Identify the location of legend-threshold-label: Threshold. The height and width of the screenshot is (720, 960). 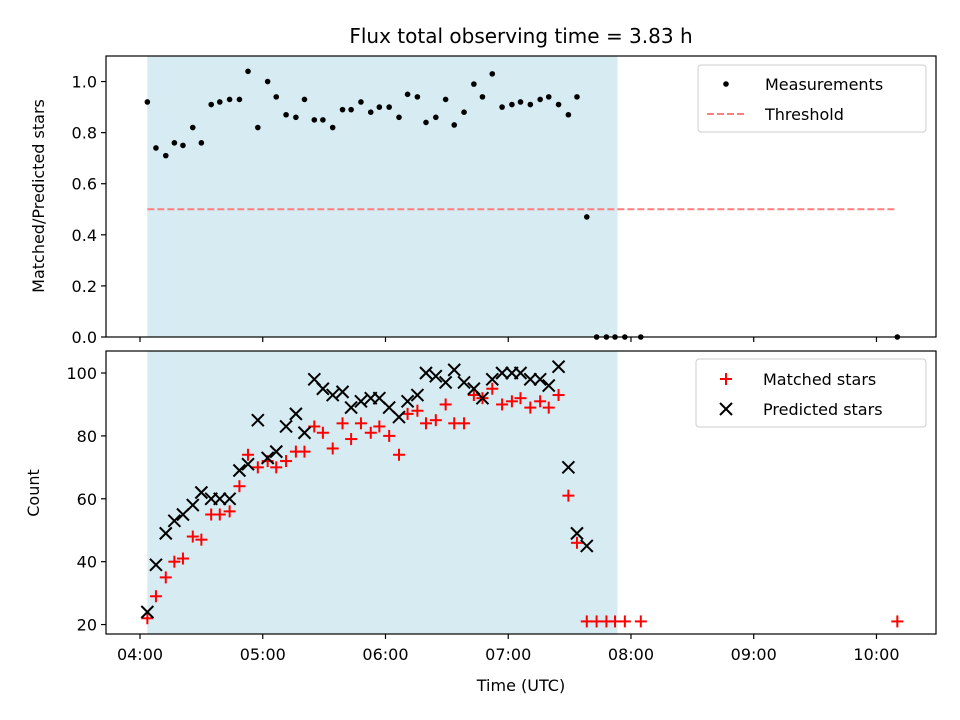
(804, 114).